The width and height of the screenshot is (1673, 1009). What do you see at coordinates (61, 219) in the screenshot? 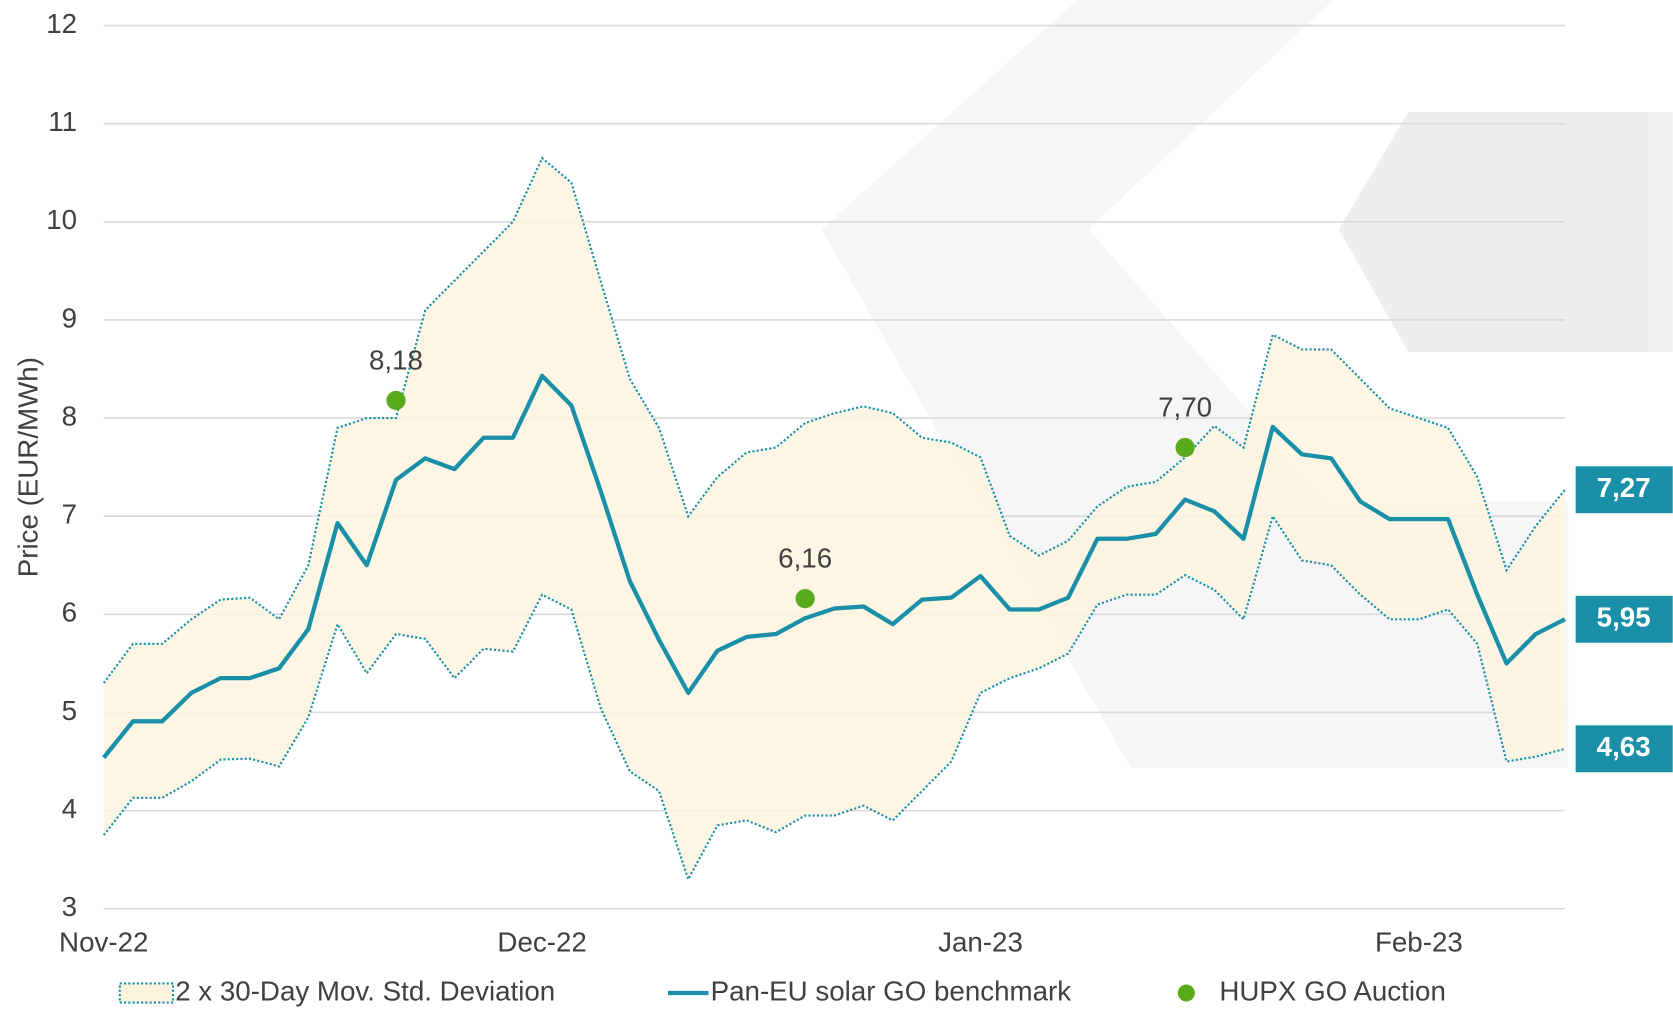
I see `y-tick-label: 10` at bounding box center [61, 219].